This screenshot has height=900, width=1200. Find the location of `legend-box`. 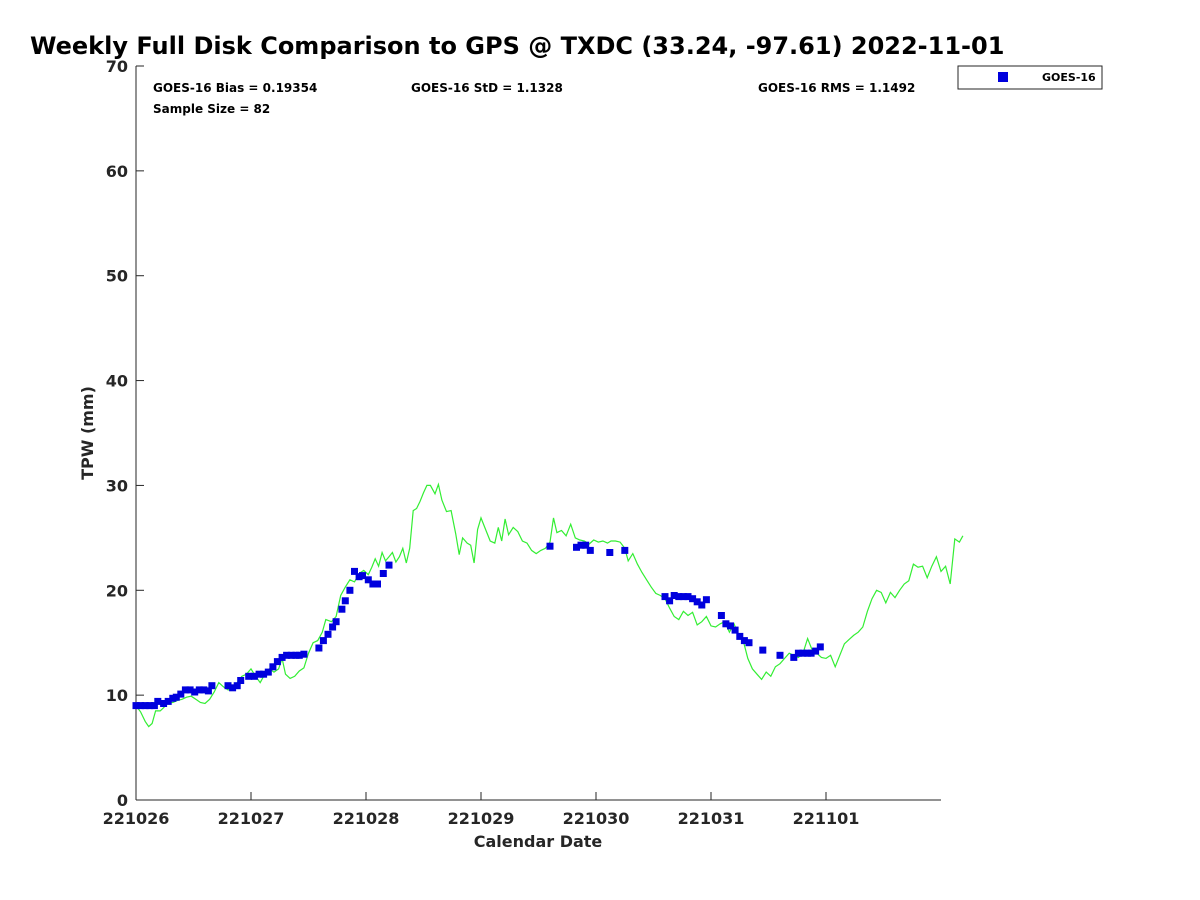

legend-box is located at coordinates (1030, 77).